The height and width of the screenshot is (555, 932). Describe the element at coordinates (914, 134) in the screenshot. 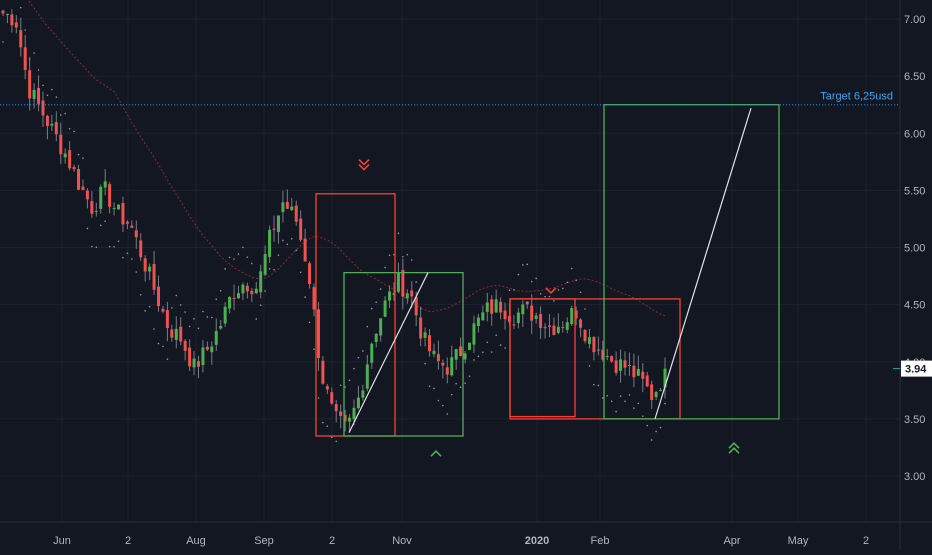

I see `price-tick-label: 6.00` at that location.